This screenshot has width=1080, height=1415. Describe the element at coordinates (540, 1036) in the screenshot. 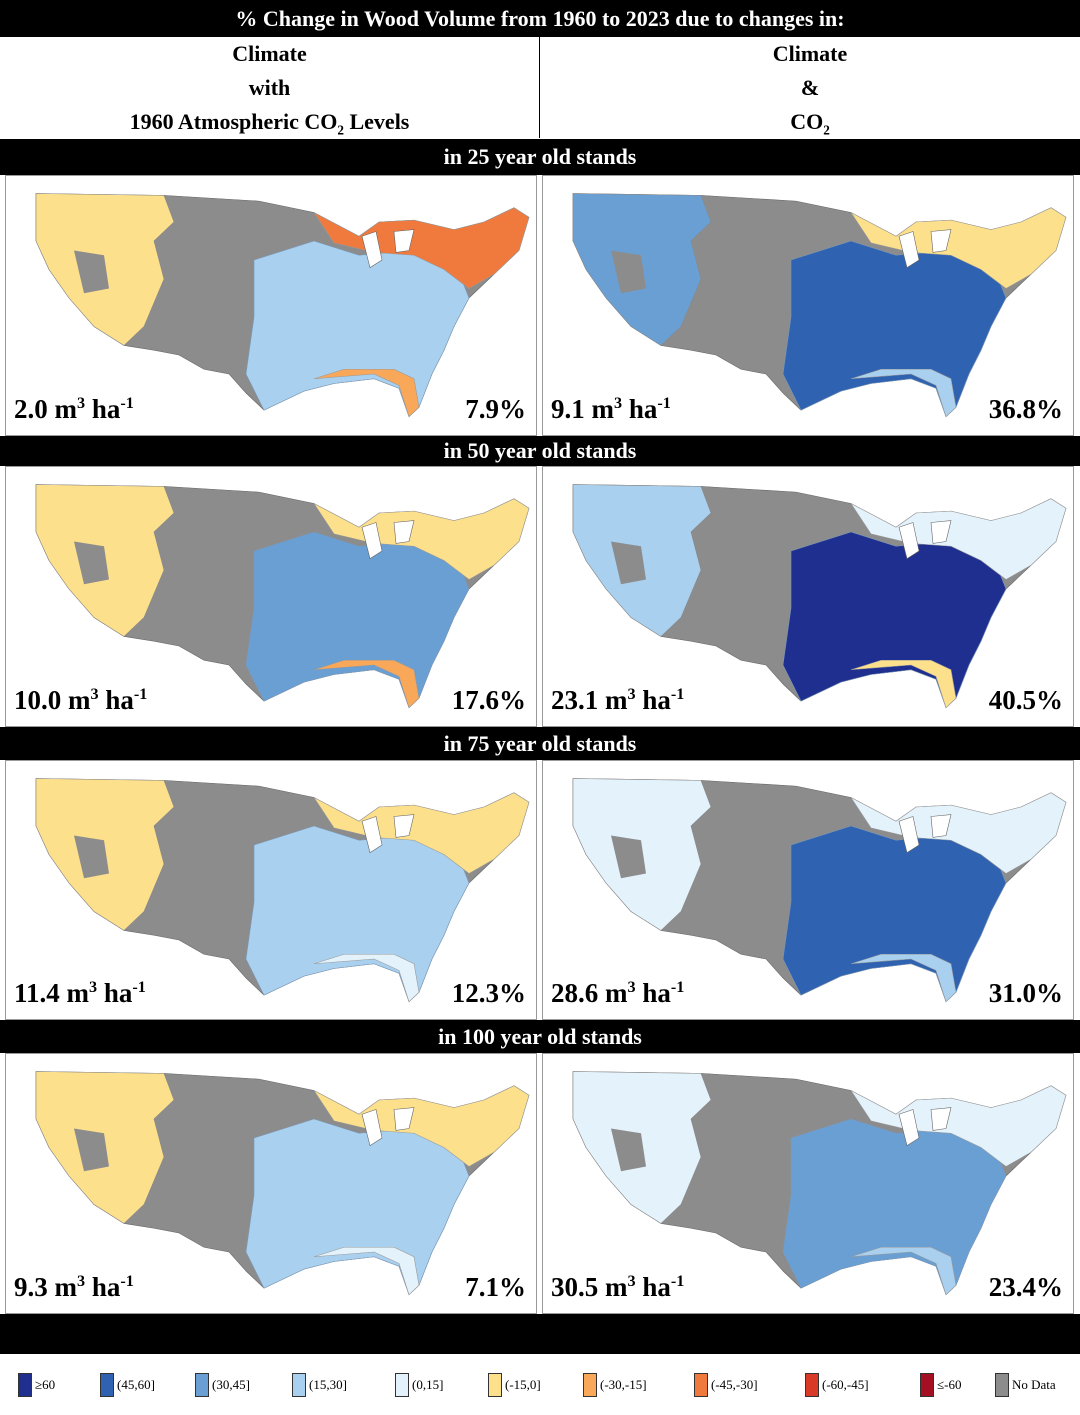

I see `row-label-100: in 100 year old stands` at that location.